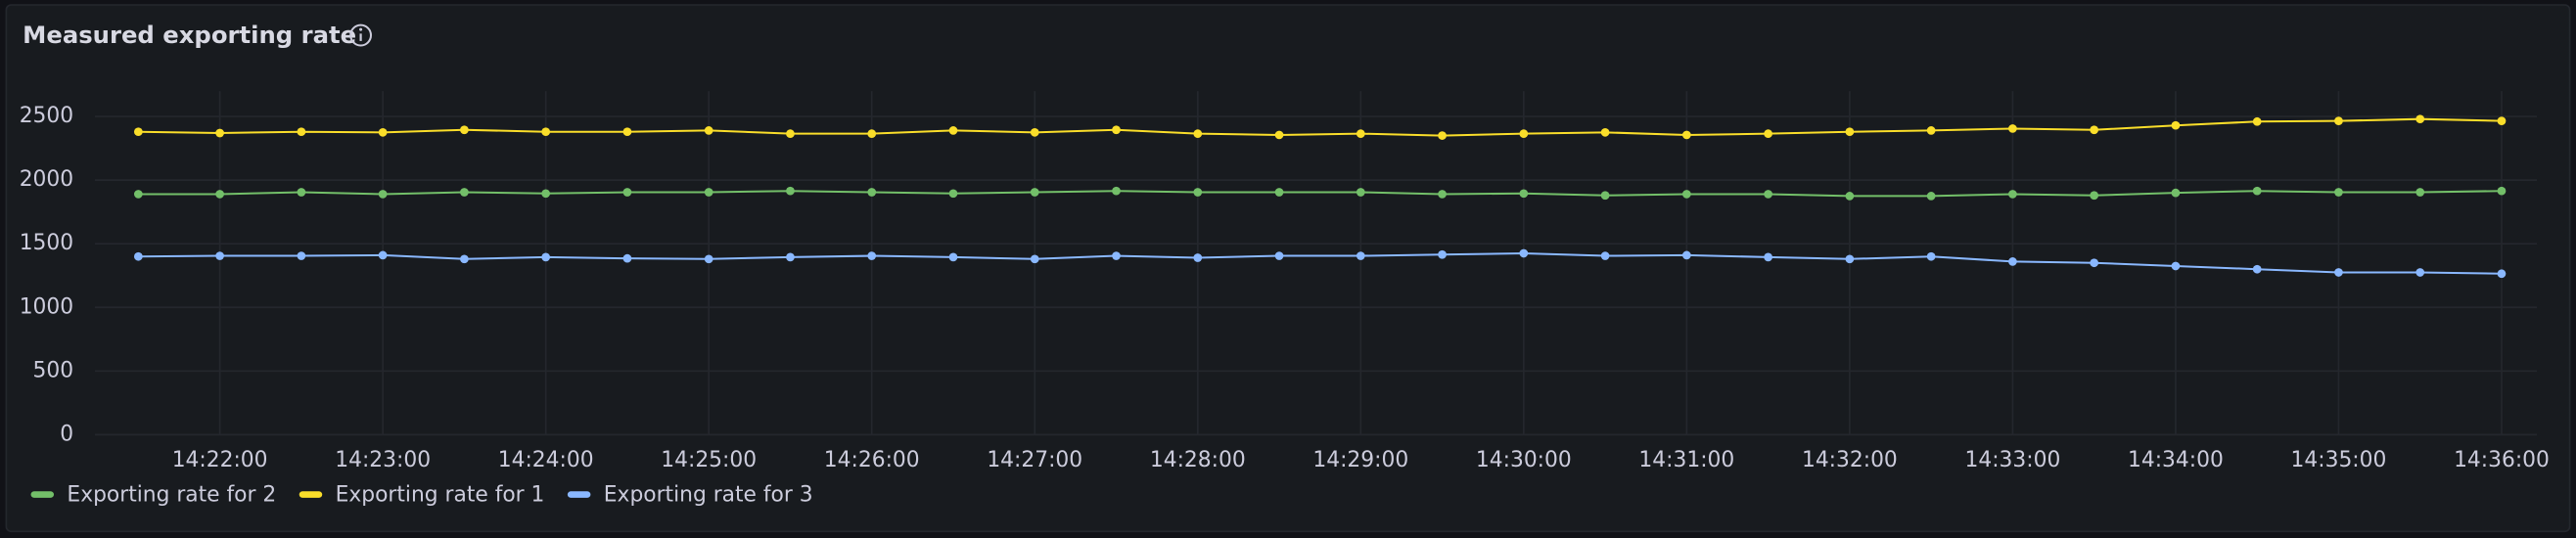 Image resolution: width=2576 pixels, height=538 pixels. Describe the element at coordinates (53, 370) in the screenshot. I see `y-tick-label: 500` at that location.